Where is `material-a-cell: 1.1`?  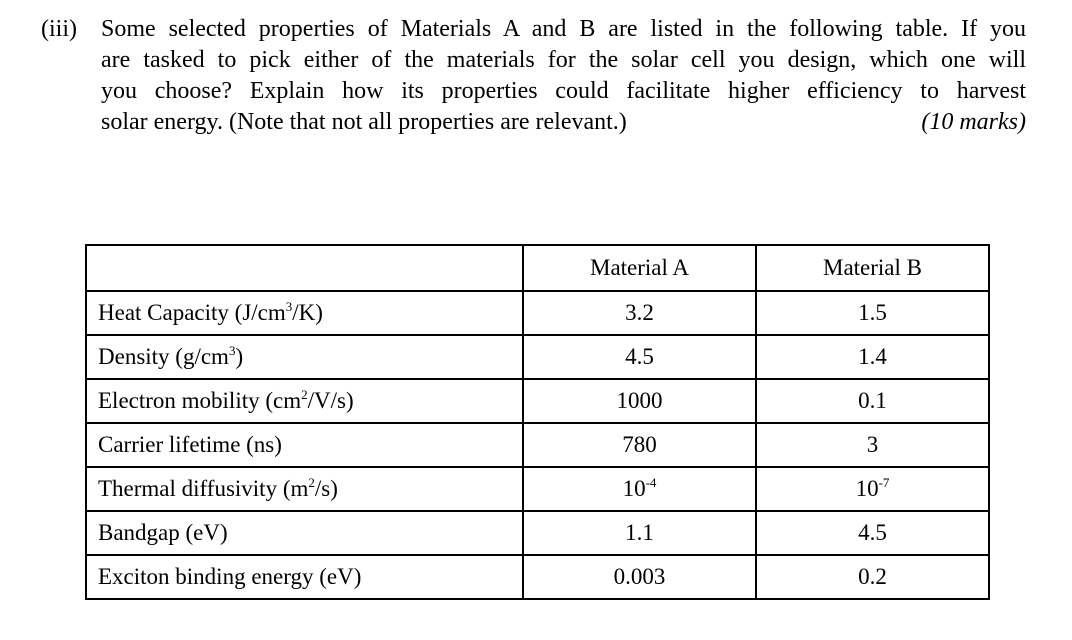
material-a-cell: 1.1 is located at coordinates (639, 533).